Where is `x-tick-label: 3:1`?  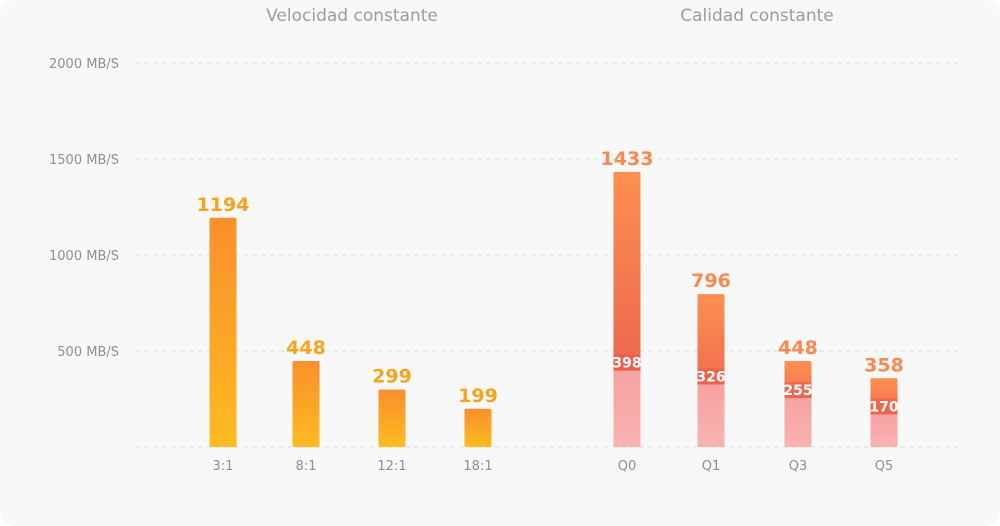 x-tick-label: 3:1 is located at coordinates (223, 466).